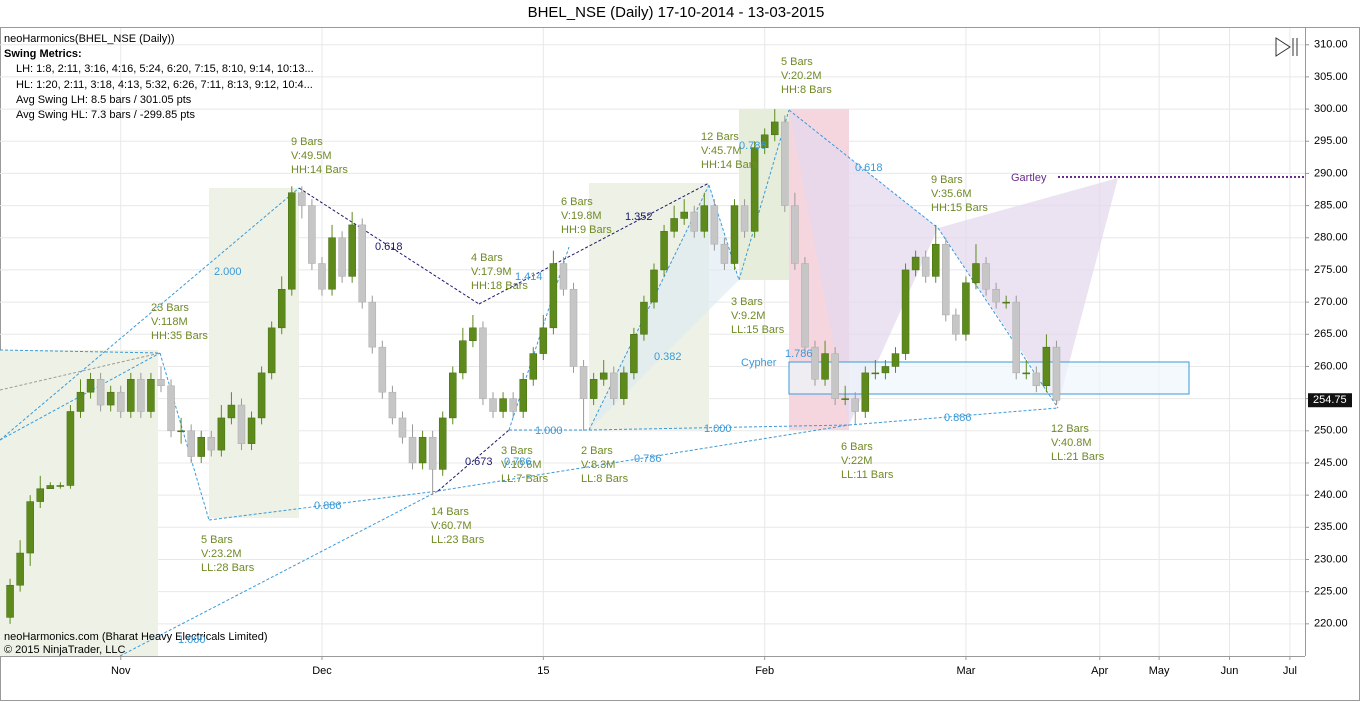 The height and width of the screenshot is (702, 1360). What do you see at coordinates (1331, 334) in the screenshot?
I see `y-tick-label: 265.00` at bounding box center [1331, 334].